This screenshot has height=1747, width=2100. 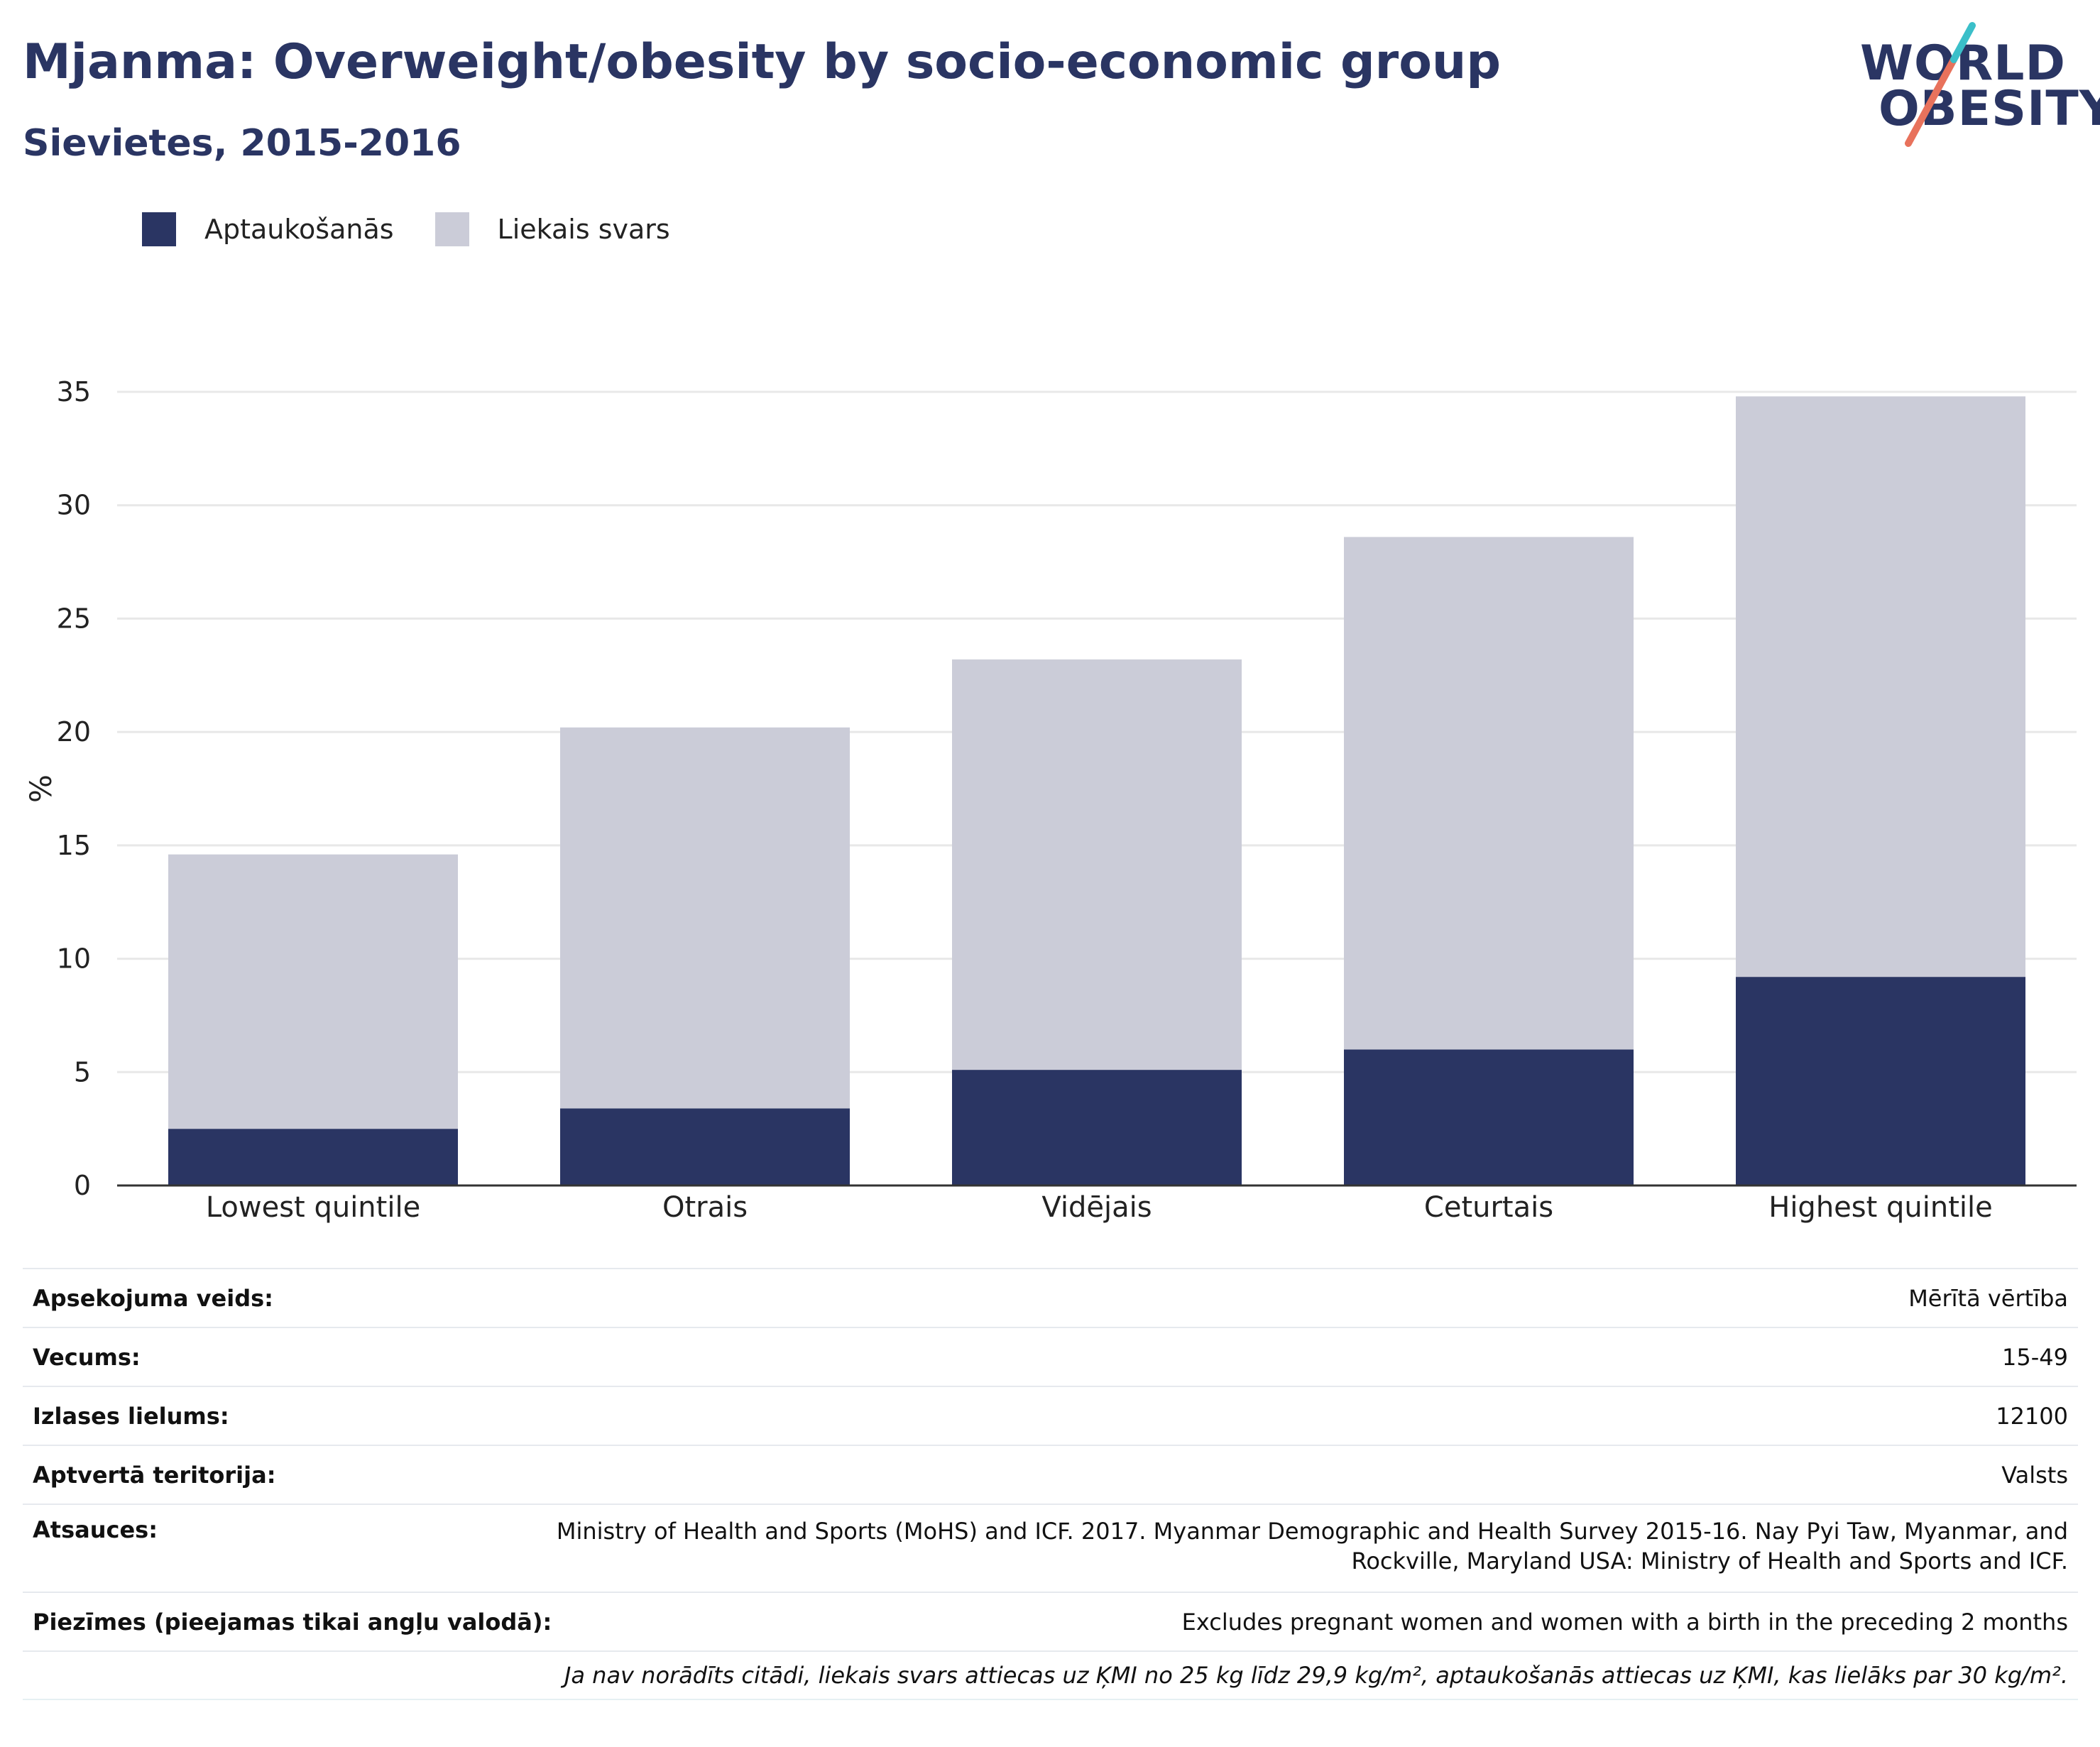 What do you see at coordinates (242, 143) in the screenshot?
I see `chart-subtitle: Sievietes, 2015-2016` at bounding box center [242, 143].